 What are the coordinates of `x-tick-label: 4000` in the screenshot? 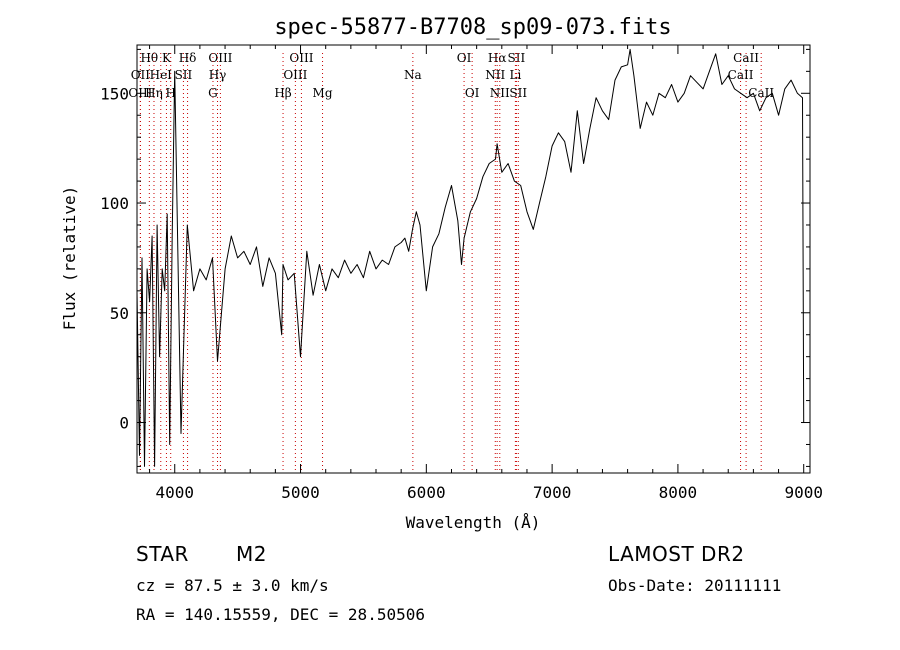 It's located at (174, 492).